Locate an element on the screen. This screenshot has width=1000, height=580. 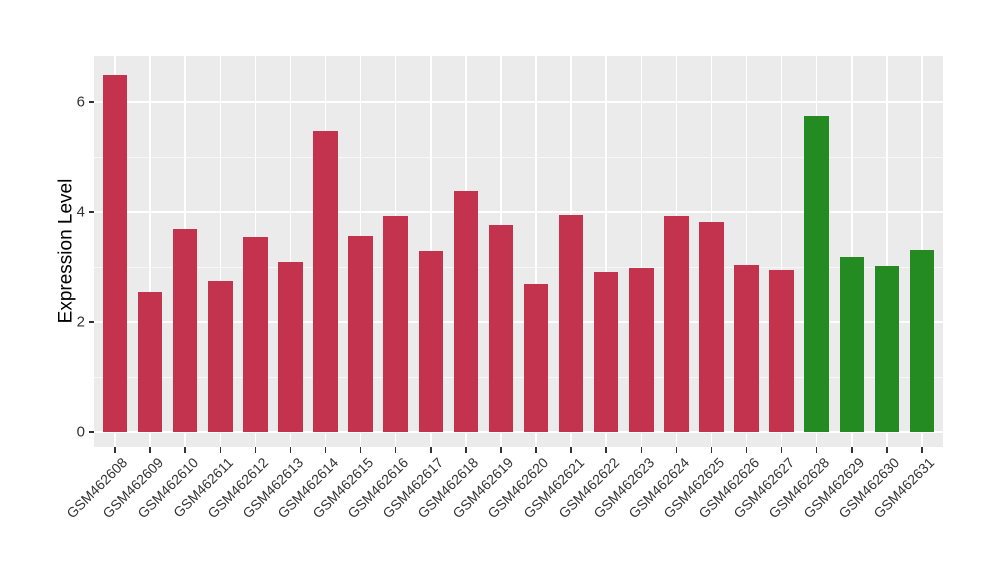
bar-GSM462631 is located at coordinates (922, 340).